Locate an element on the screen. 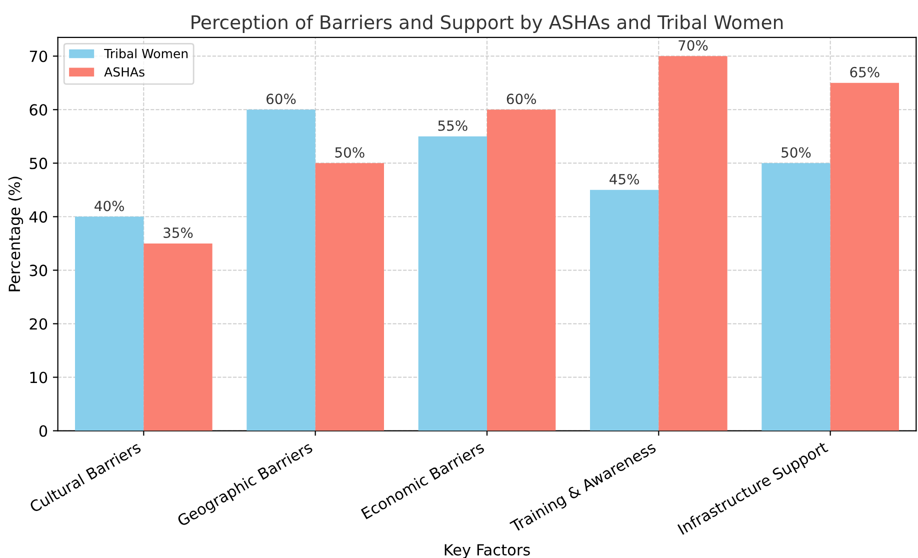  y-tick-label: 0 is located at coordinates (43, 431).